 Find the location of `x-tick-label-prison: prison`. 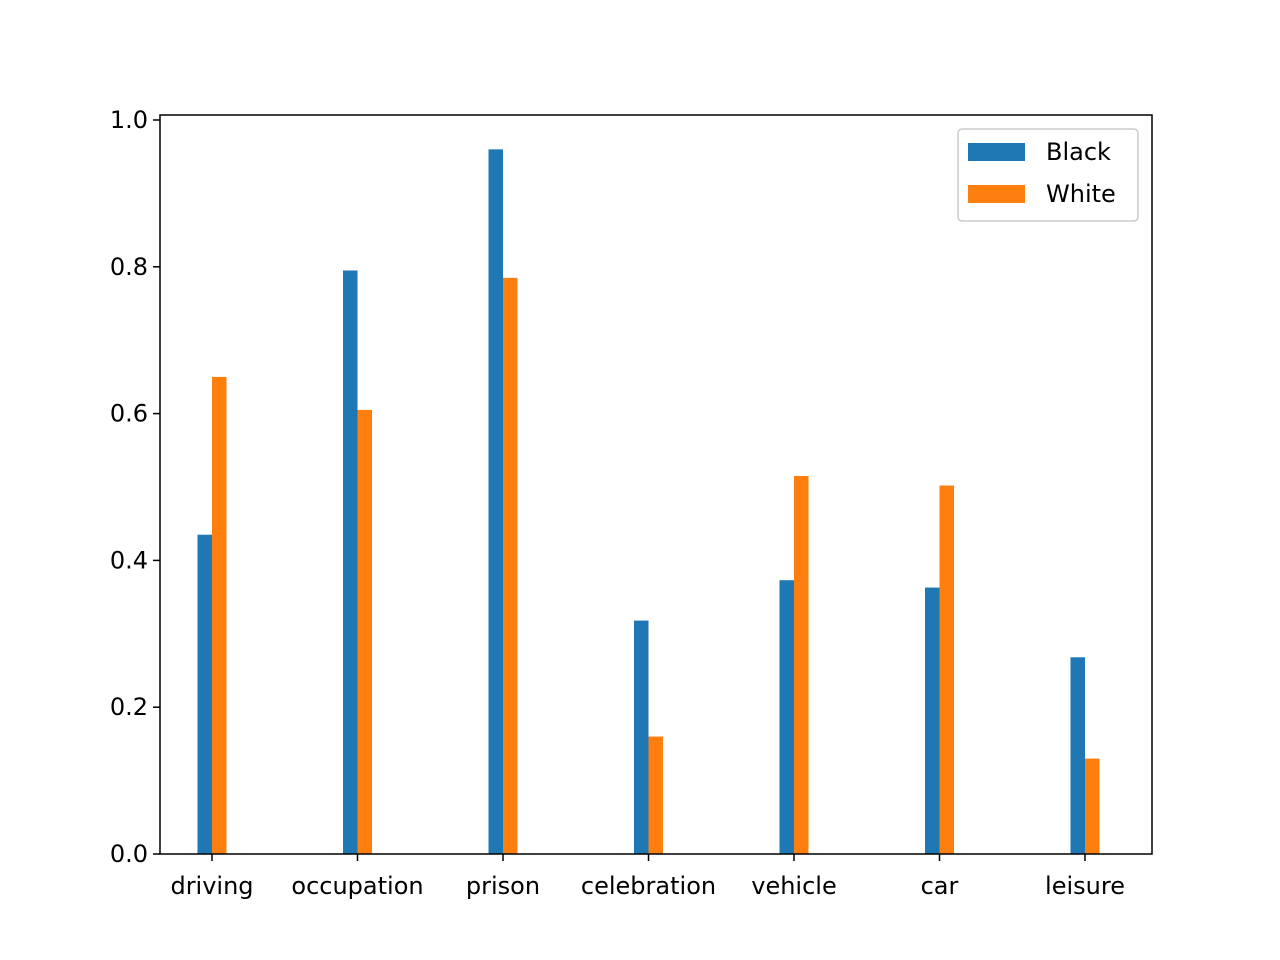

x-tick-label-prison: prison is located at coordinates (503, 886).